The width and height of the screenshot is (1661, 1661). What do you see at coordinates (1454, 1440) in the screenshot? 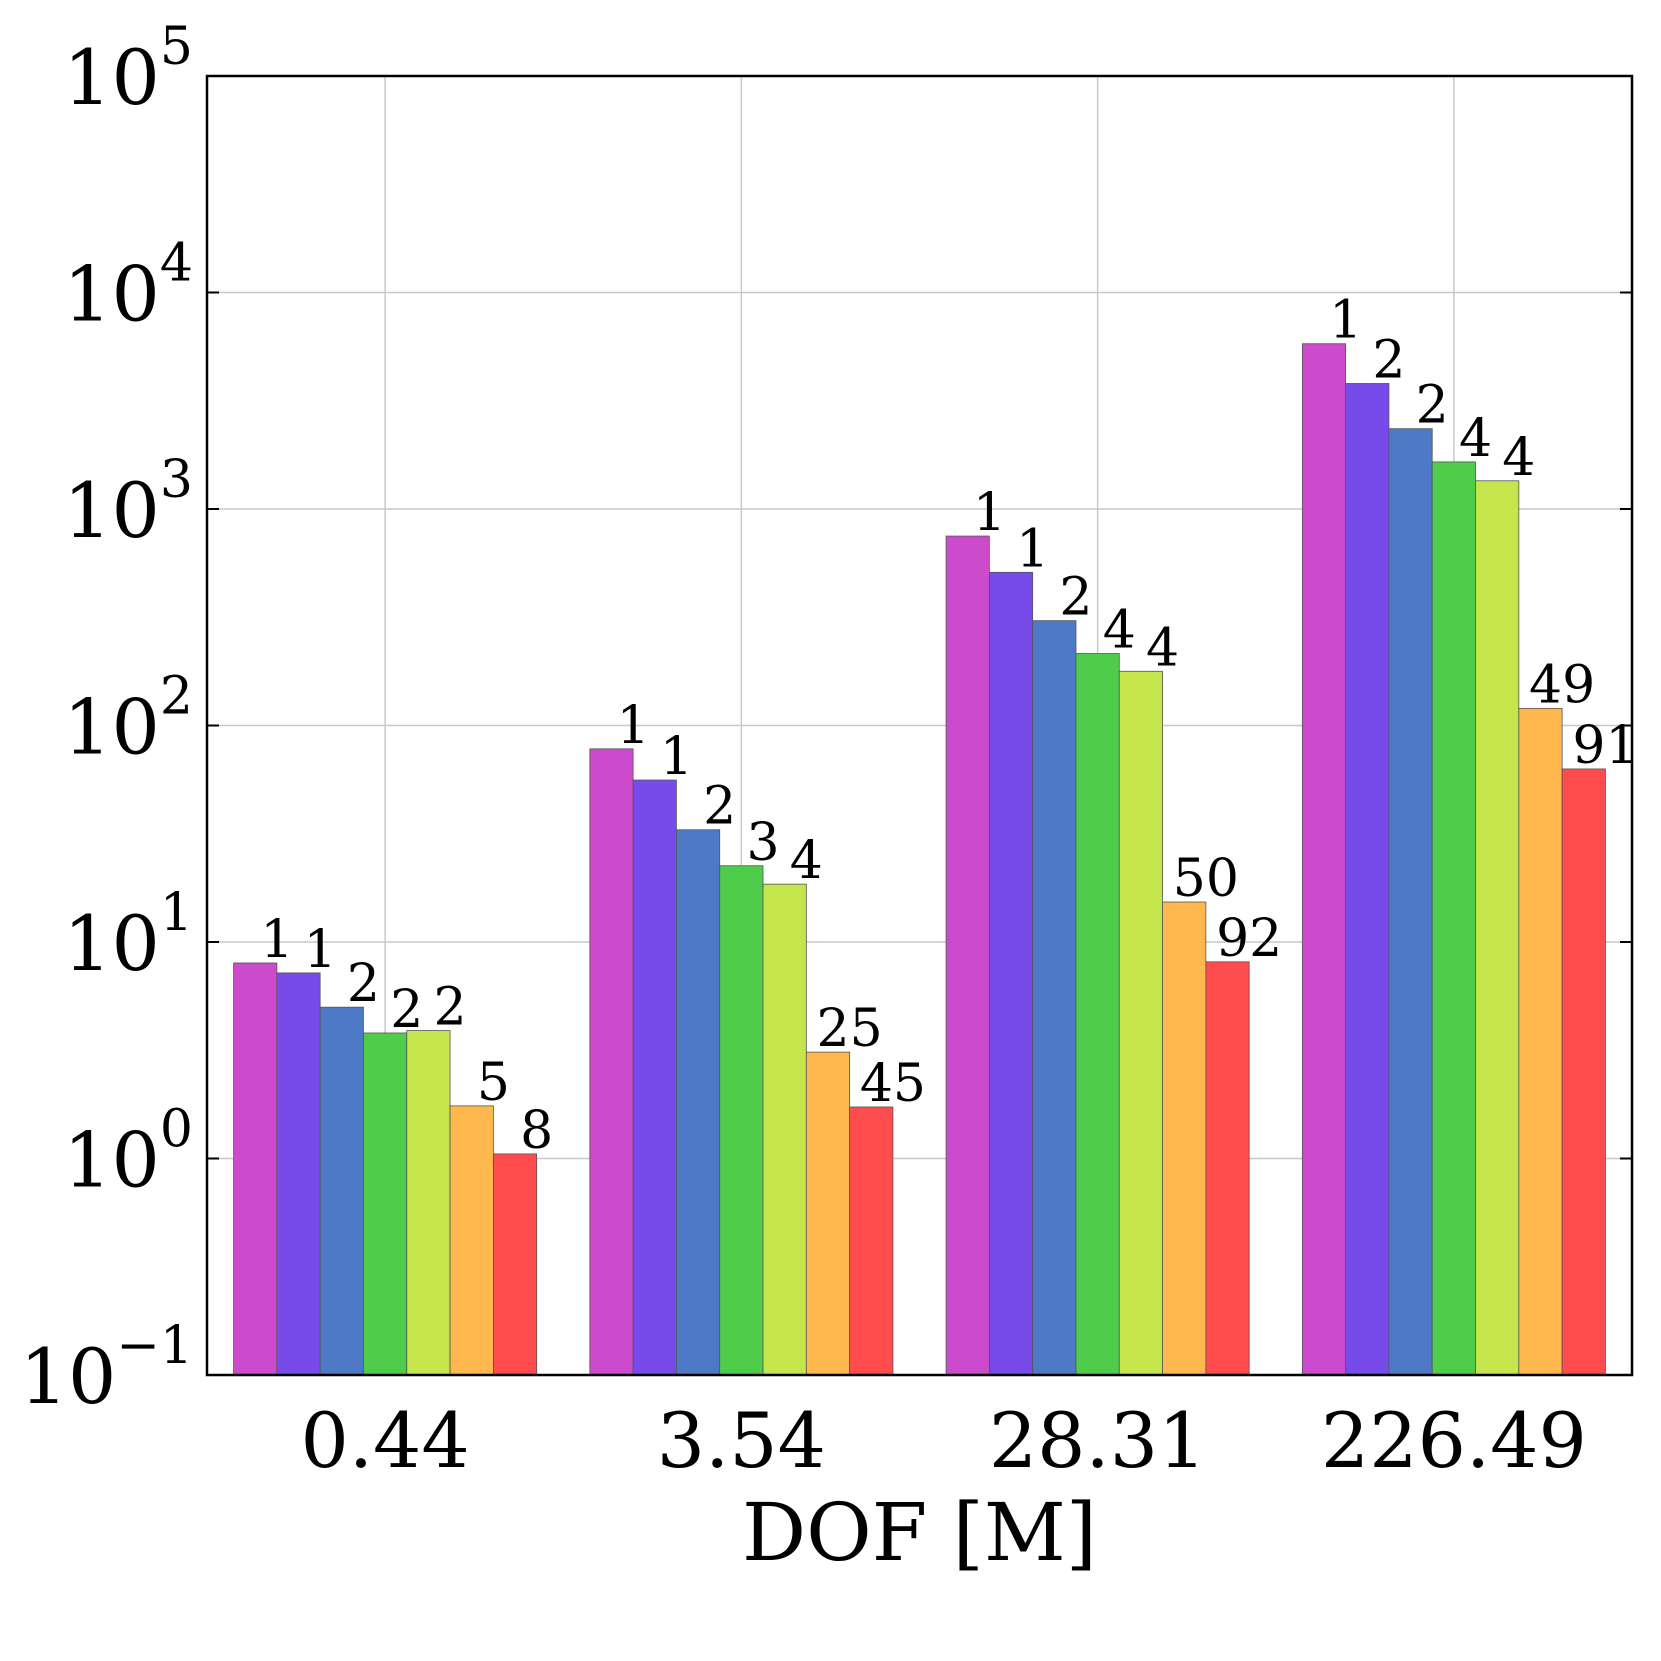
I see `x-tick-label-3: 226.49` at bounding box center [1454, 1440].